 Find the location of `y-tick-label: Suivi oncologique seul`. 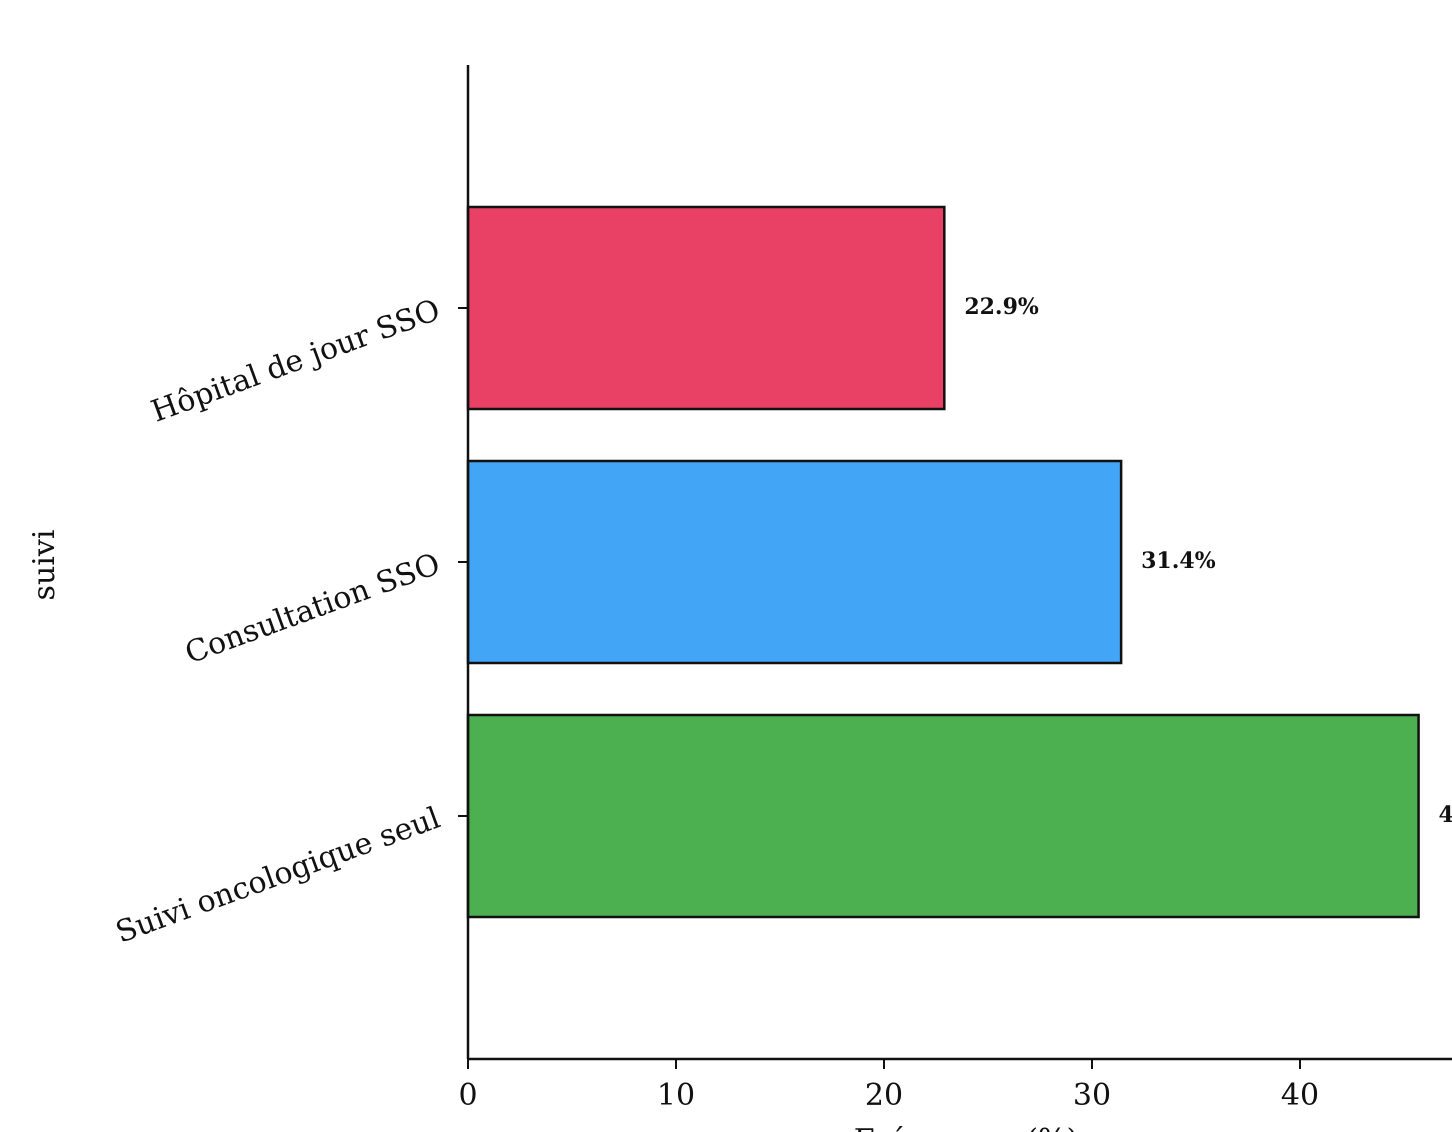

y-tick-label: Suivi oncologique seul is located at coordinates (277, 876).